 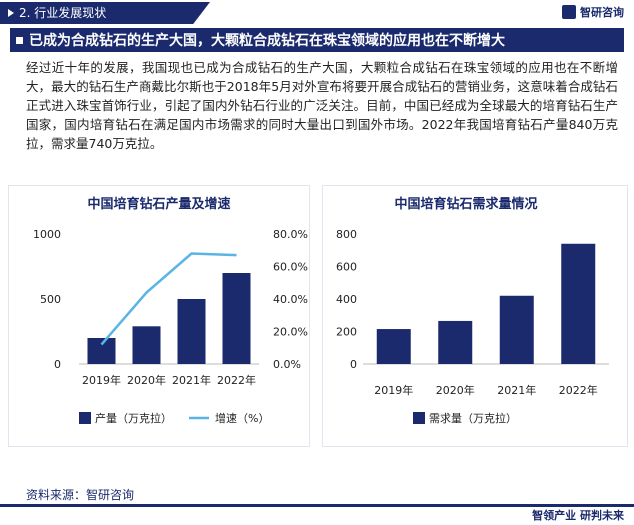 I want to click on section-label: 2. 行业发展现状, so click(x=63, y=13).